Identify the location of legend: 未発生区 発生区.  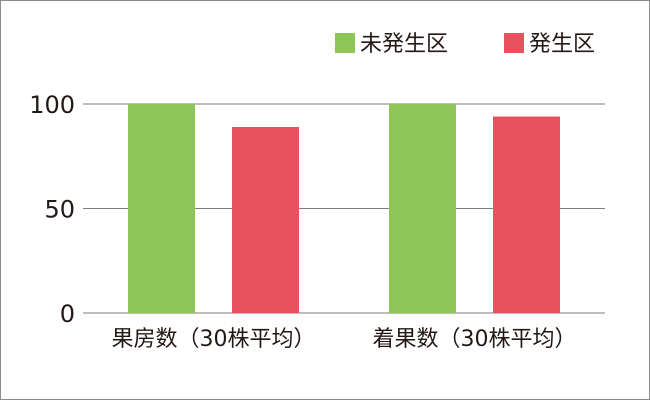
(465, 44).